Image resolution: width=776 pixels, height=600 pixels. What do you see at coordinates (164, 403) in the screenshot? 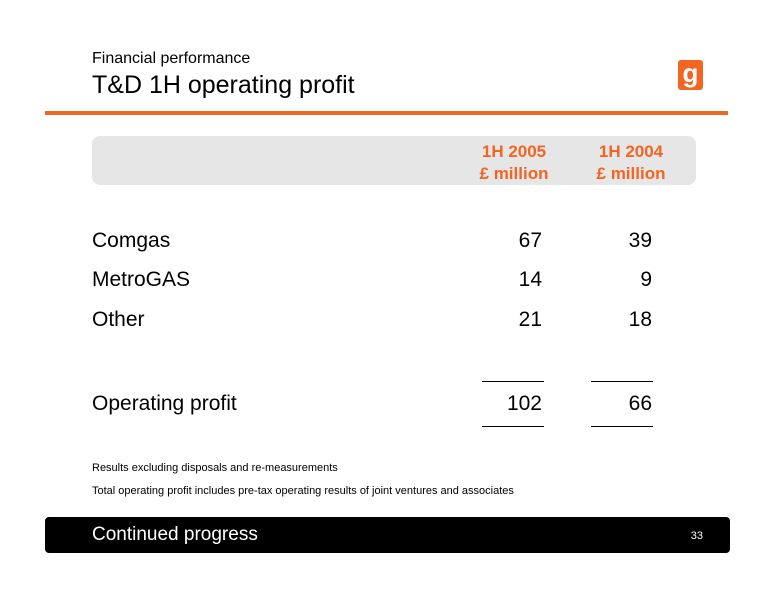
I see `total-label: Operating profit` at bounding box center [164, 403].